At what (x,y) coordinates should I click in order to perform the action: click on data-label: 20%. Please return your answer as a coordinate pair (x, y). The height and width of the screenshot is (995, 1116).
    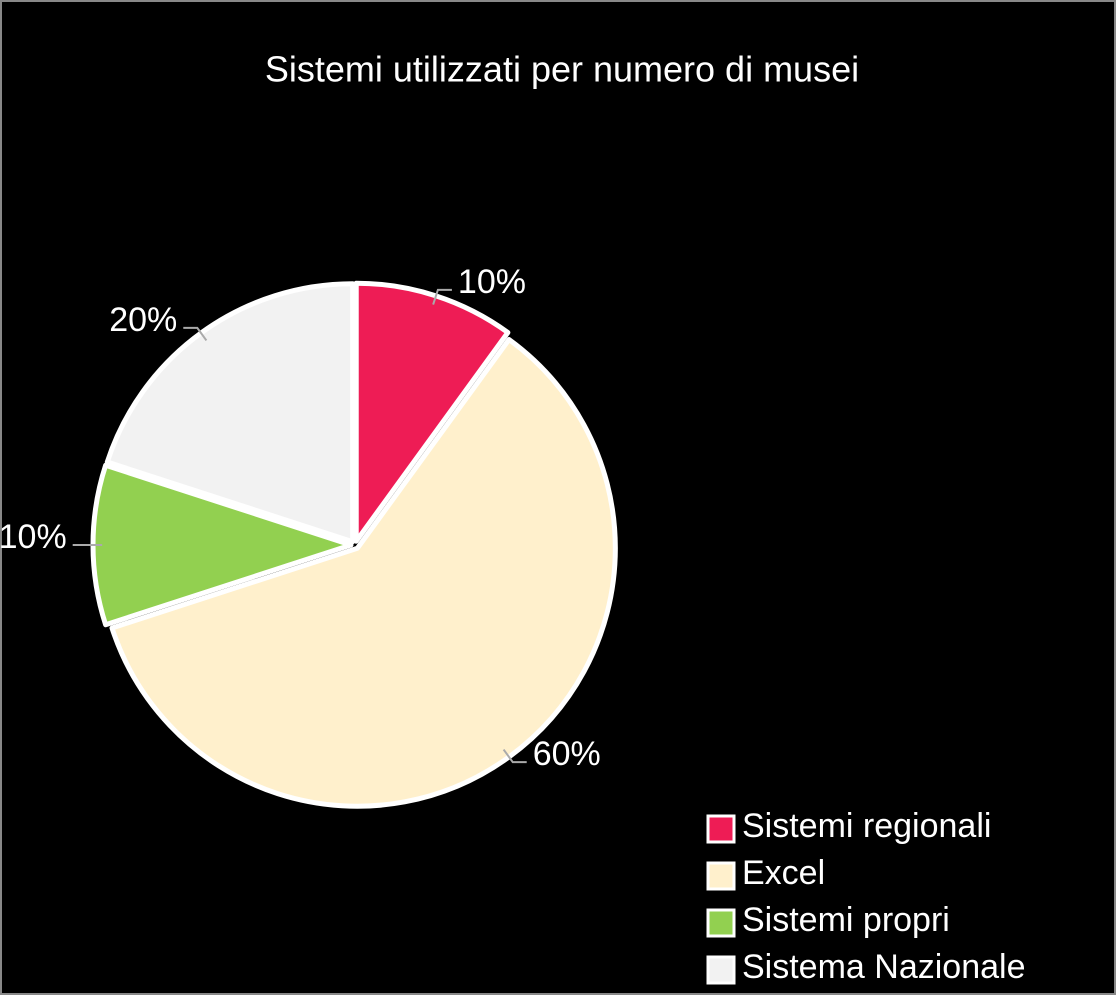
    Looking at the image, I should click on (143, 320).